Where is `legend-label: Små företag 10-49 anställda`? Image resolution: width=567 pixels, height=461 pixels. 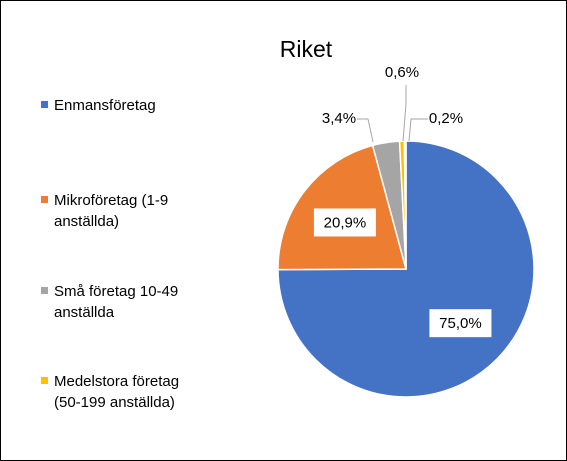 legend-label: Små företag 10-49 anställda is located at coordinates (116, 302).